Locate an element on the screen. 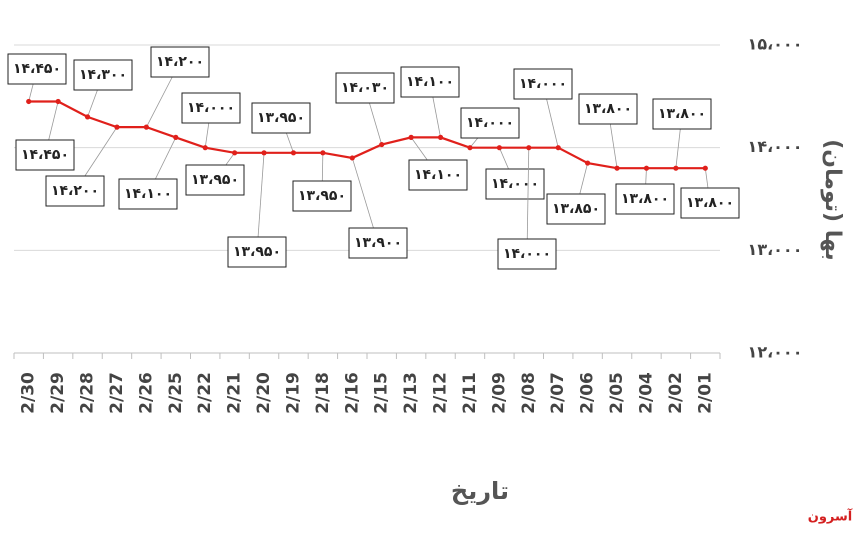 Image resolution: width=858 pixels, height=536 pixels. x-tick-label: 2/13 is located at coordinates (411, 393).